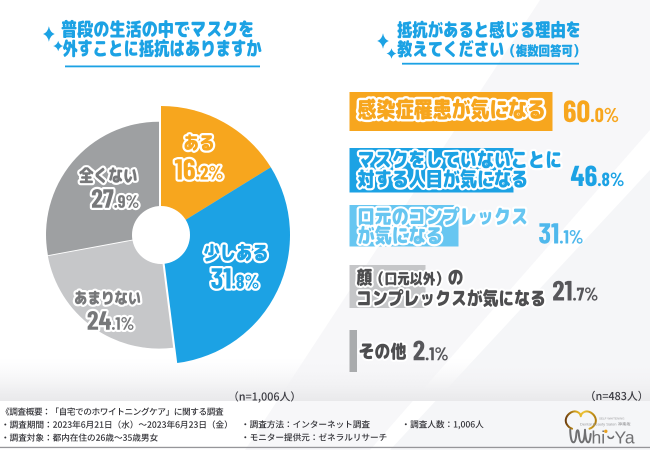  Describe the element at coordinates (625, 438) in the screenshot. I see `svg-text: Ya` at that location.